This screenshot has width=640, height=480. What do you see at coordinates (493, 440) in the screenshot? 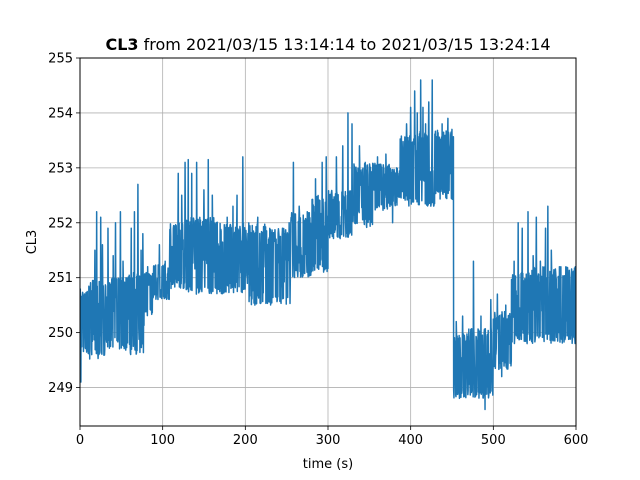
I see `x-tick-label: 500` at bounding box center [493, 440].